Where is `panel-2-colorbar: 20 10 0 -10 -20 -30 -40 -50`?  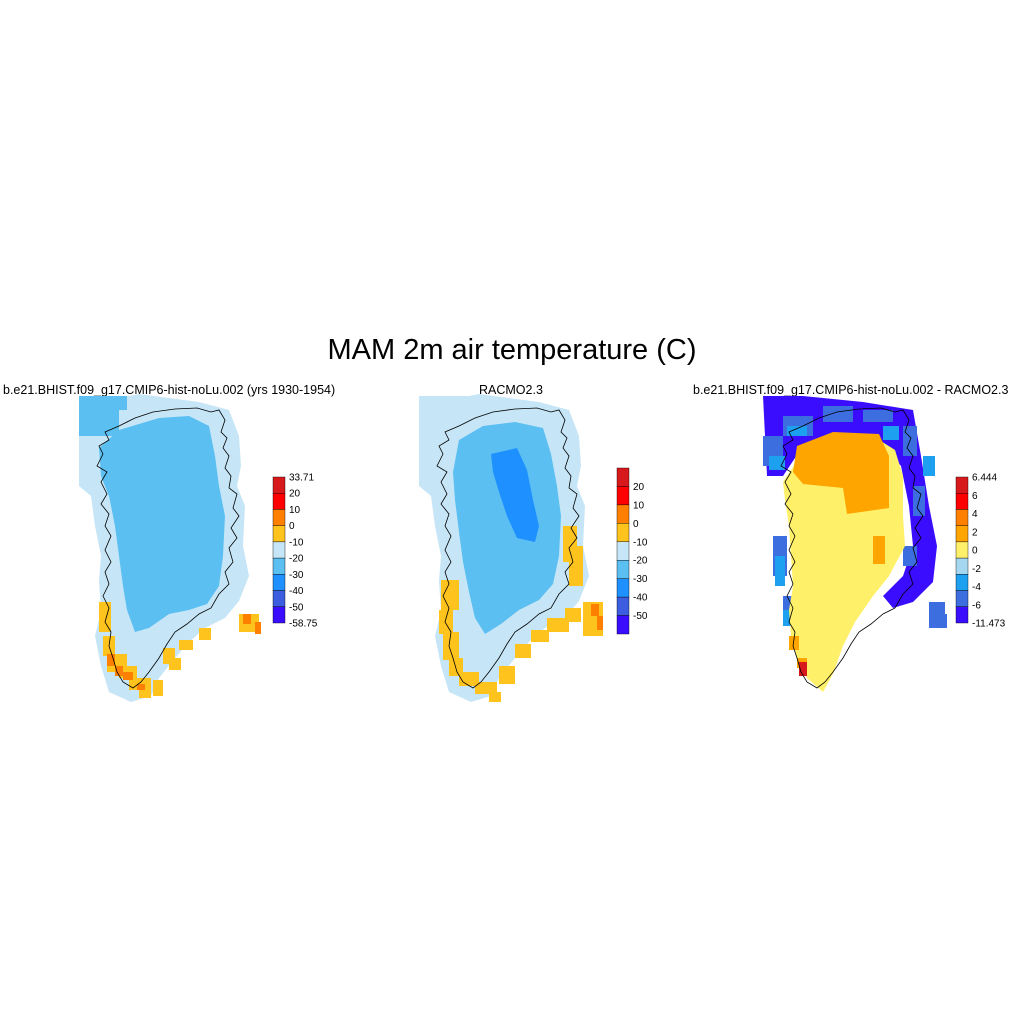
panel-2-colorbar: 20 10 0 -10 -20 -30 -40 -50 is located at coordinates (632, 551).